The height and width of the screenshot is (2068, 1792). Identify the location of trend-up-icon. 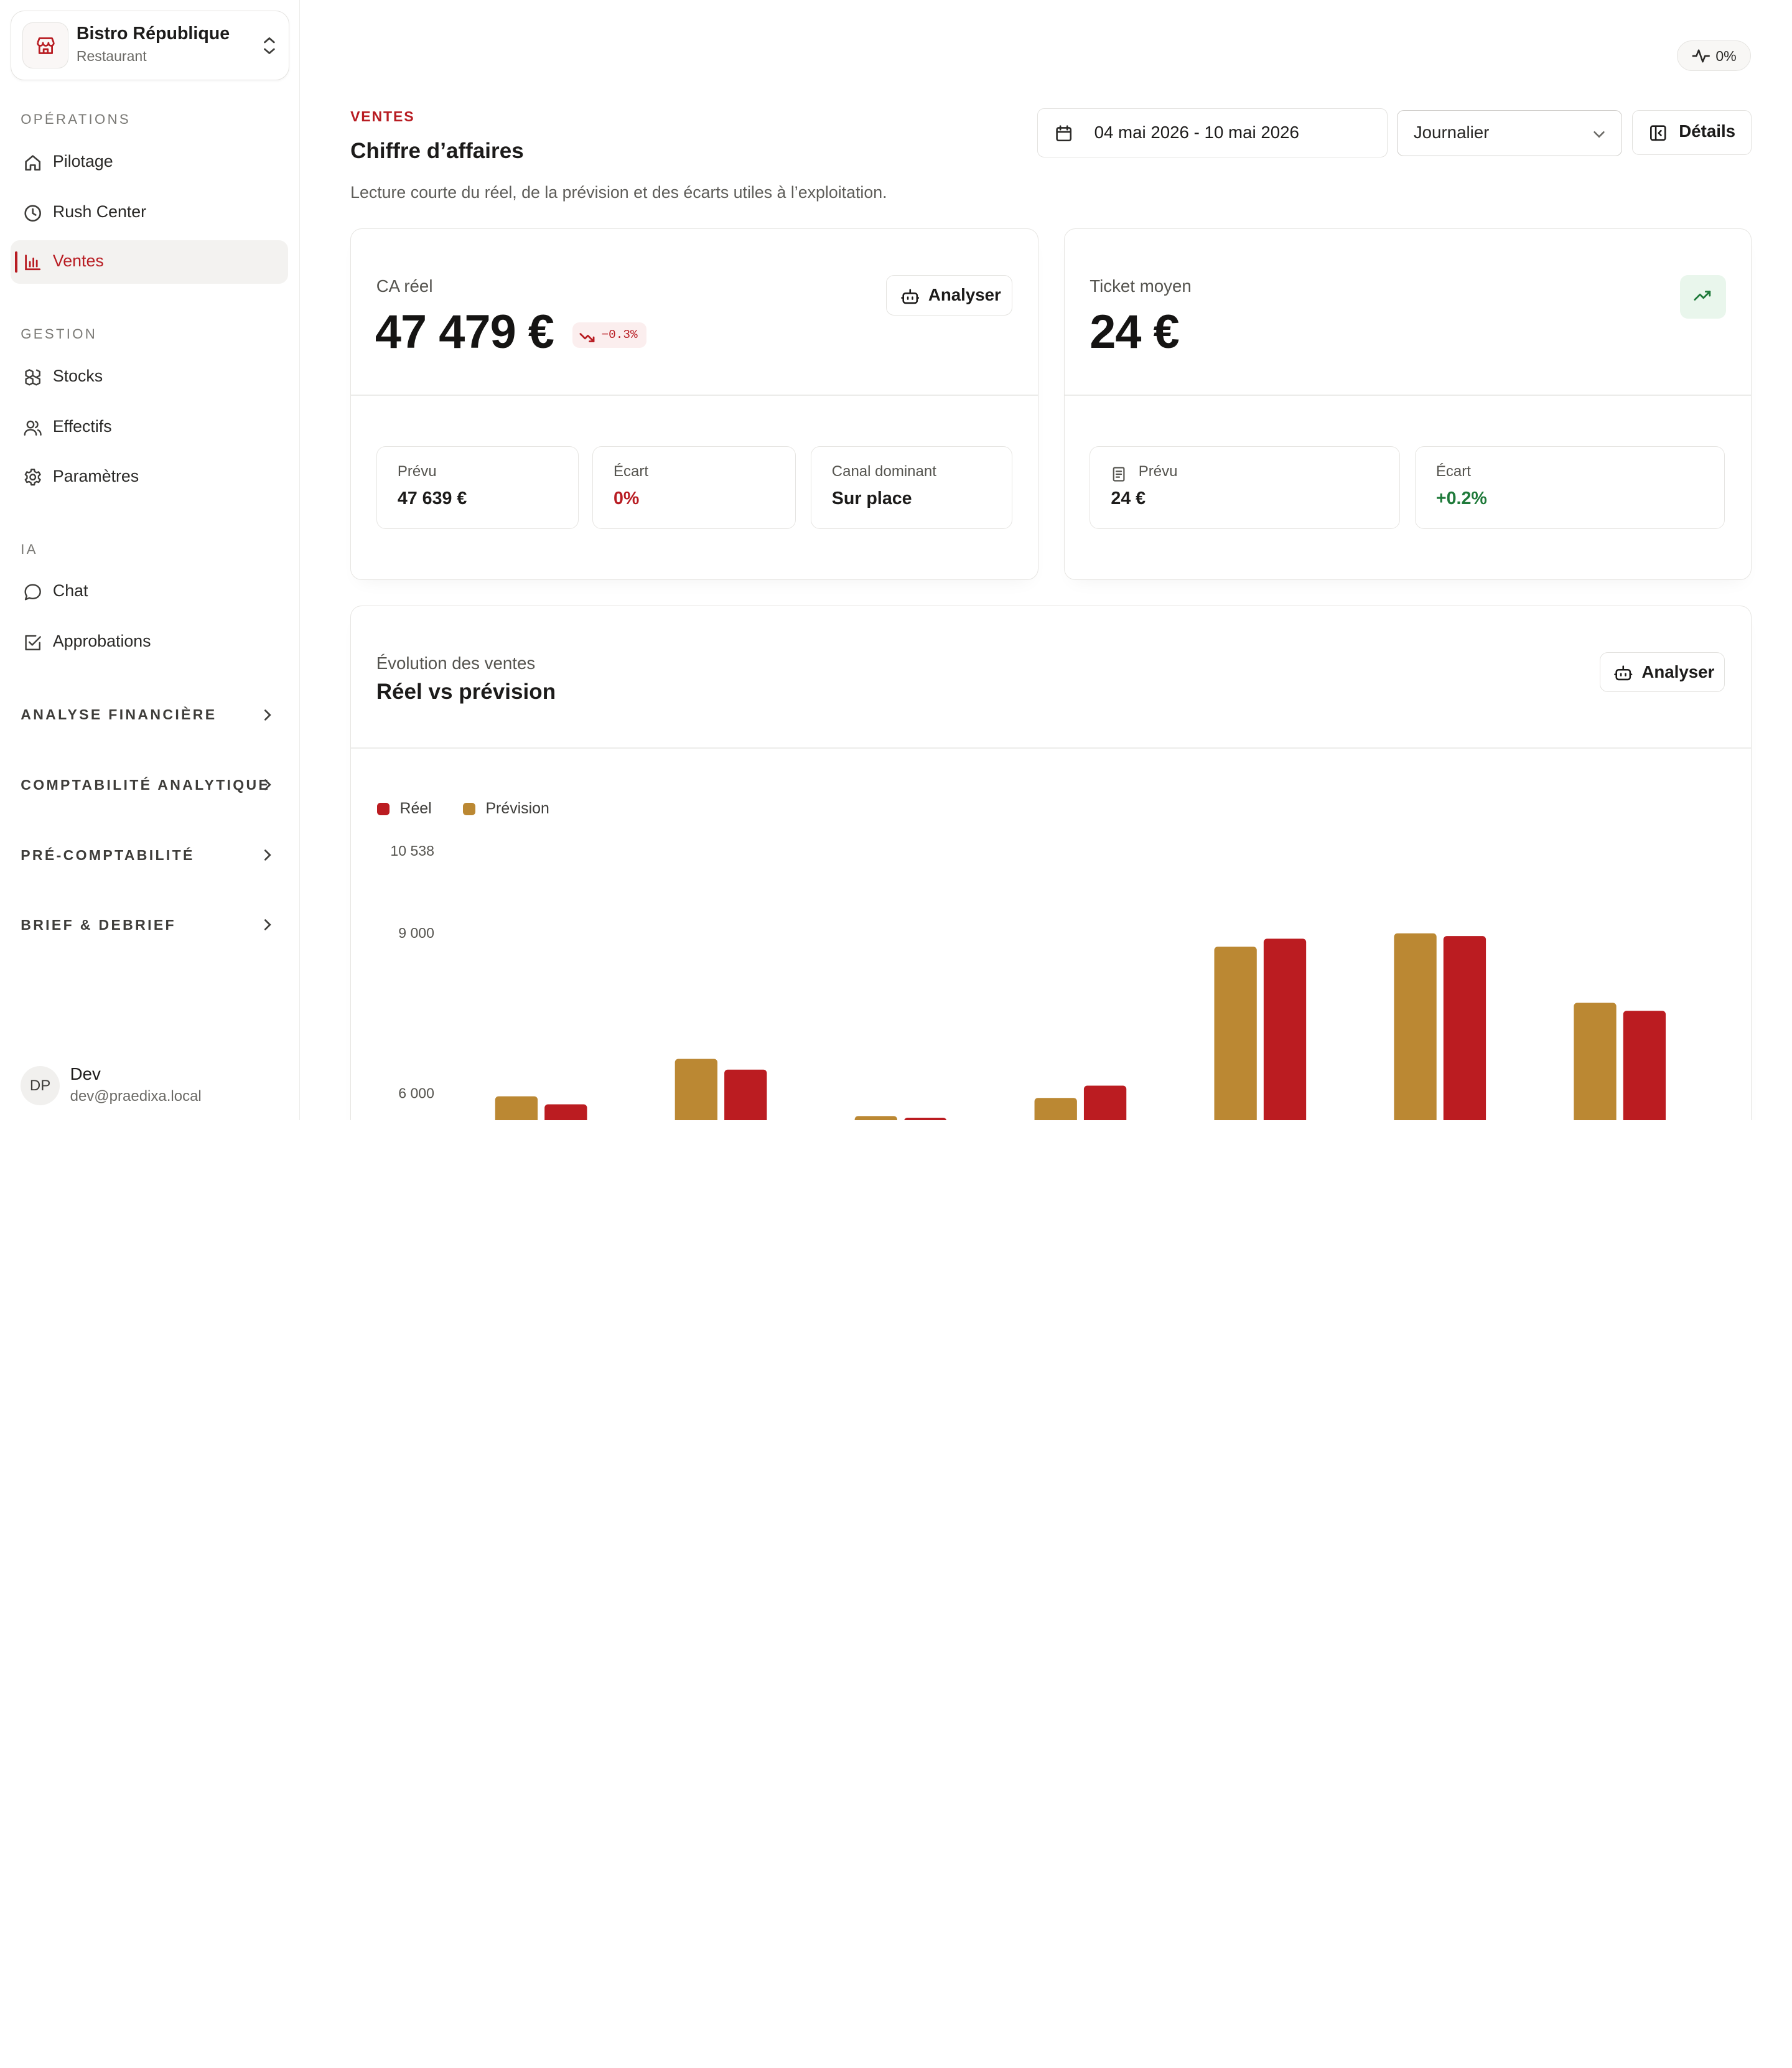
(1703, 296).